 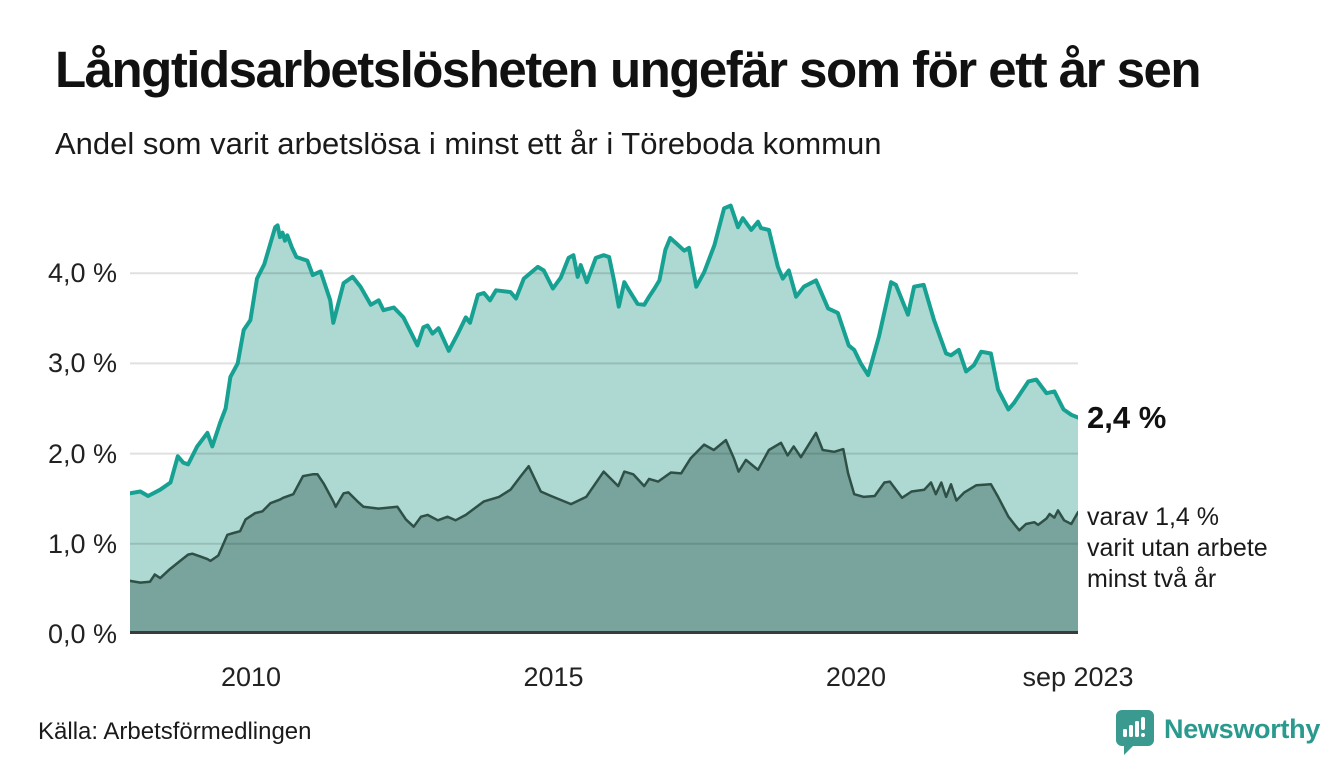 I want to click on y-tick-label: 4,0 %, so click(x=82, y=273).